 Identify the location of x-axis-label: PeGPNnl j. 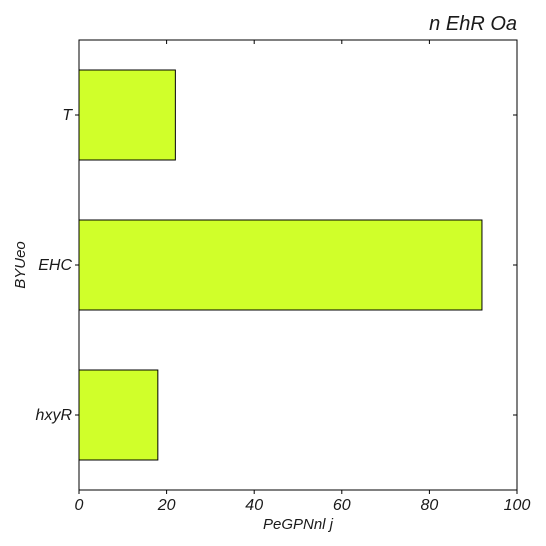
(298, 524).